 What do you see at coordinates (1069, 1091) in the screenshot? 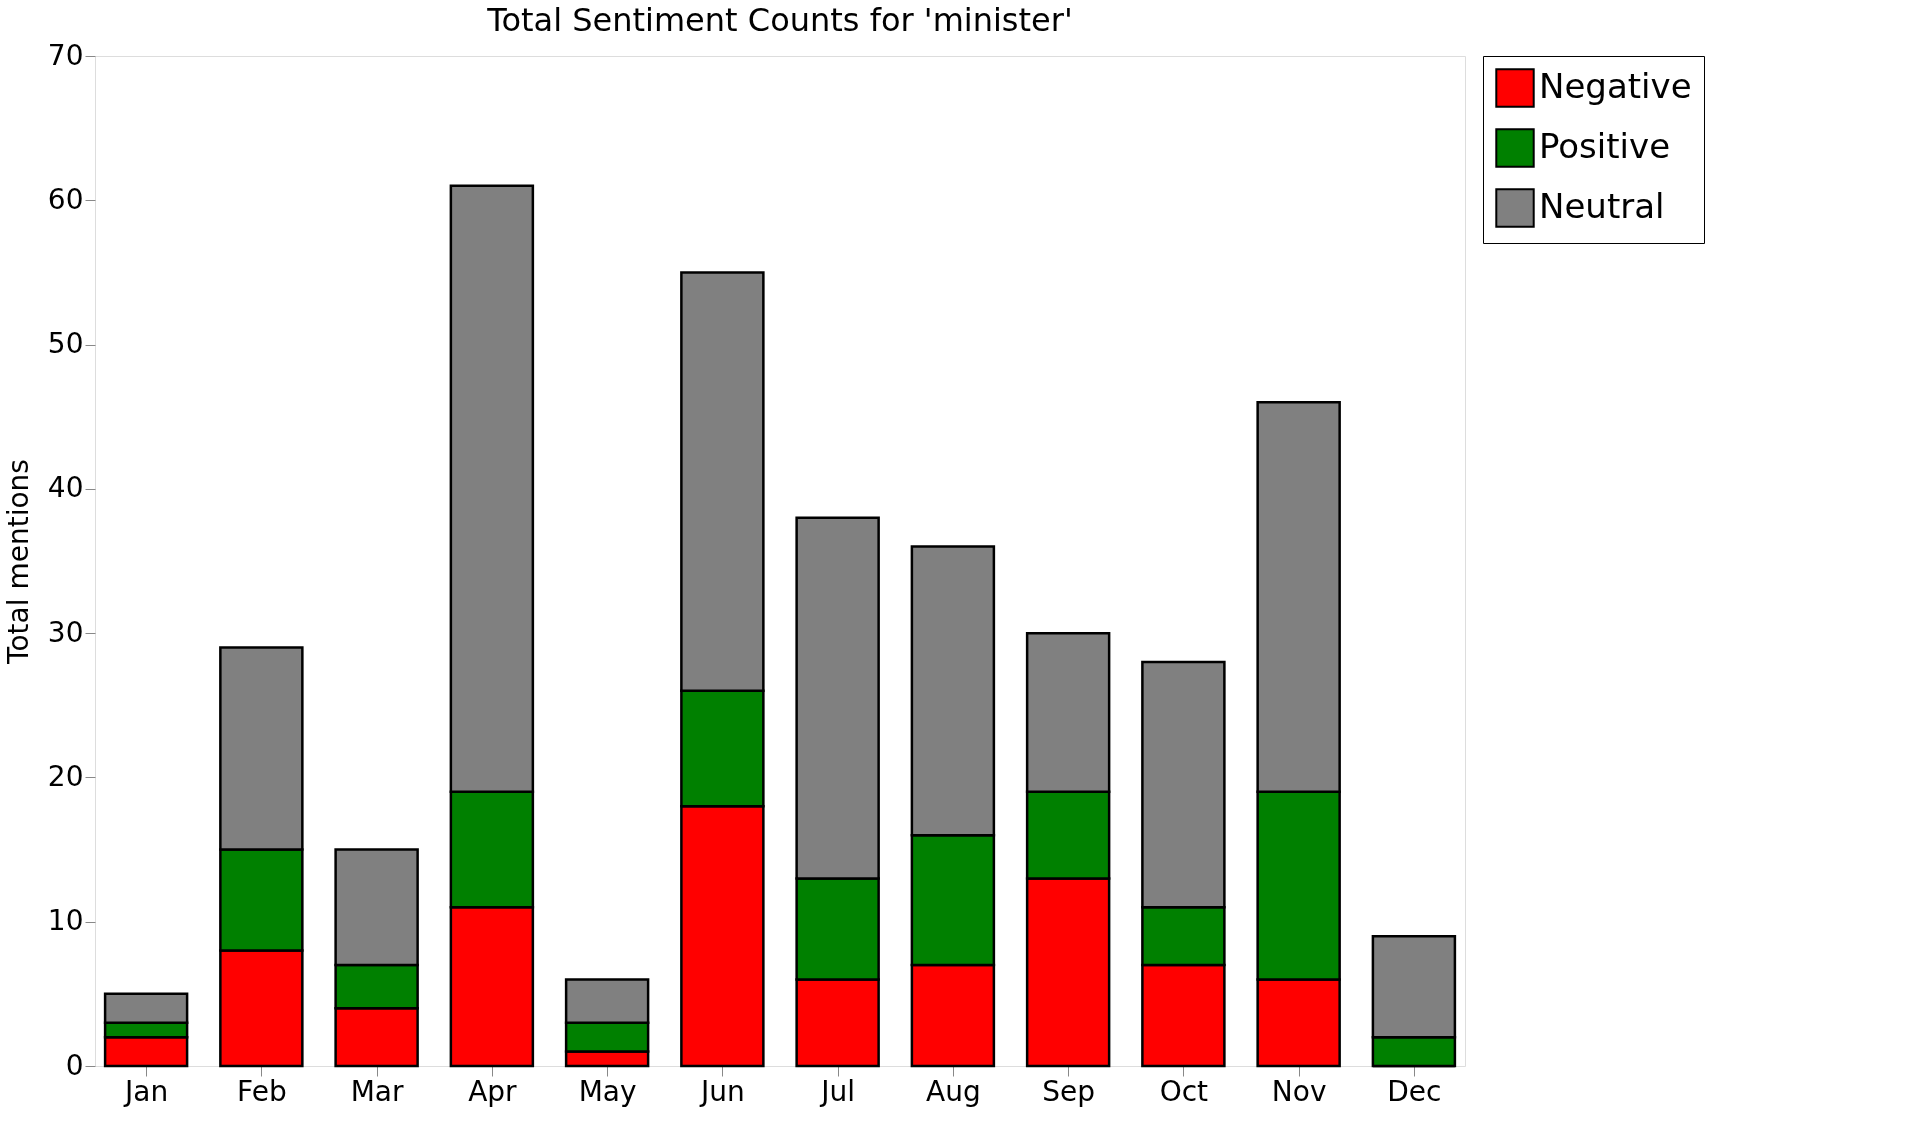
I see `x-tick-label: Sep` at bounding box center [1069, 1091].